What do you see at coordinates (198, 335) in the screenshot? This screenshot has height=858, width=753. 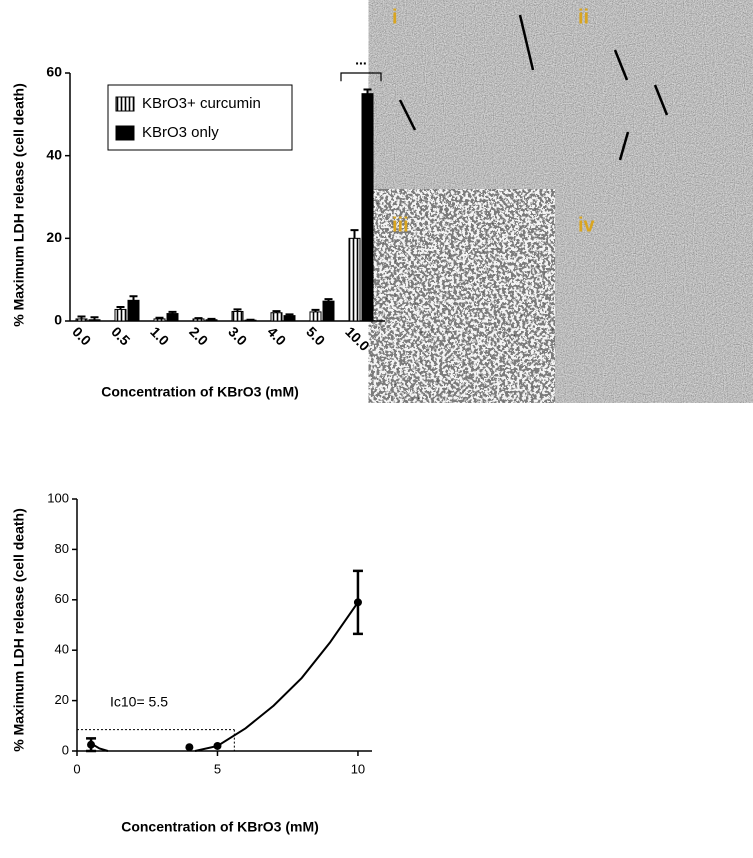 I see `x-tick-label: 2.0` at bounding box center [198, 335].